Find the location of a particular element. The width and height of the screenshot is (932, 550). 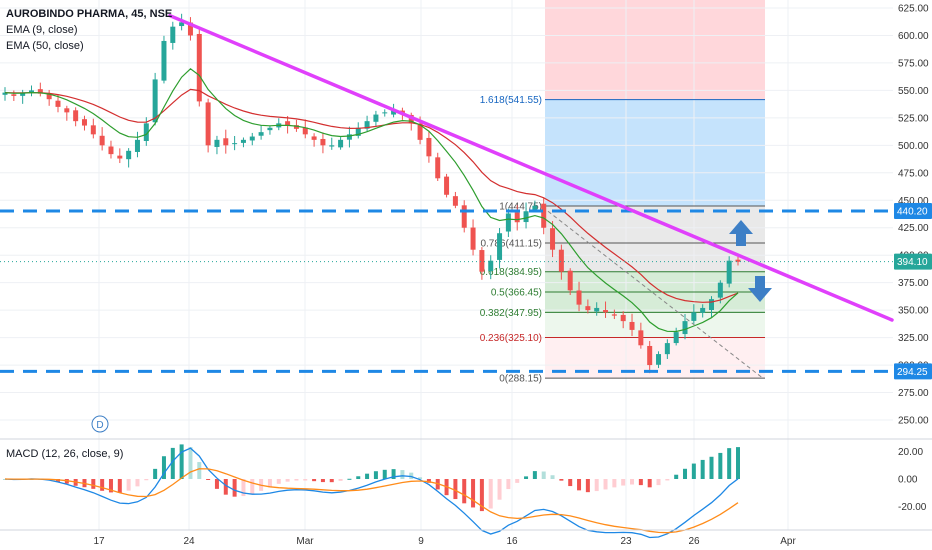

current-price-tag-label: 394.10 is located at coordinates (912, 262).